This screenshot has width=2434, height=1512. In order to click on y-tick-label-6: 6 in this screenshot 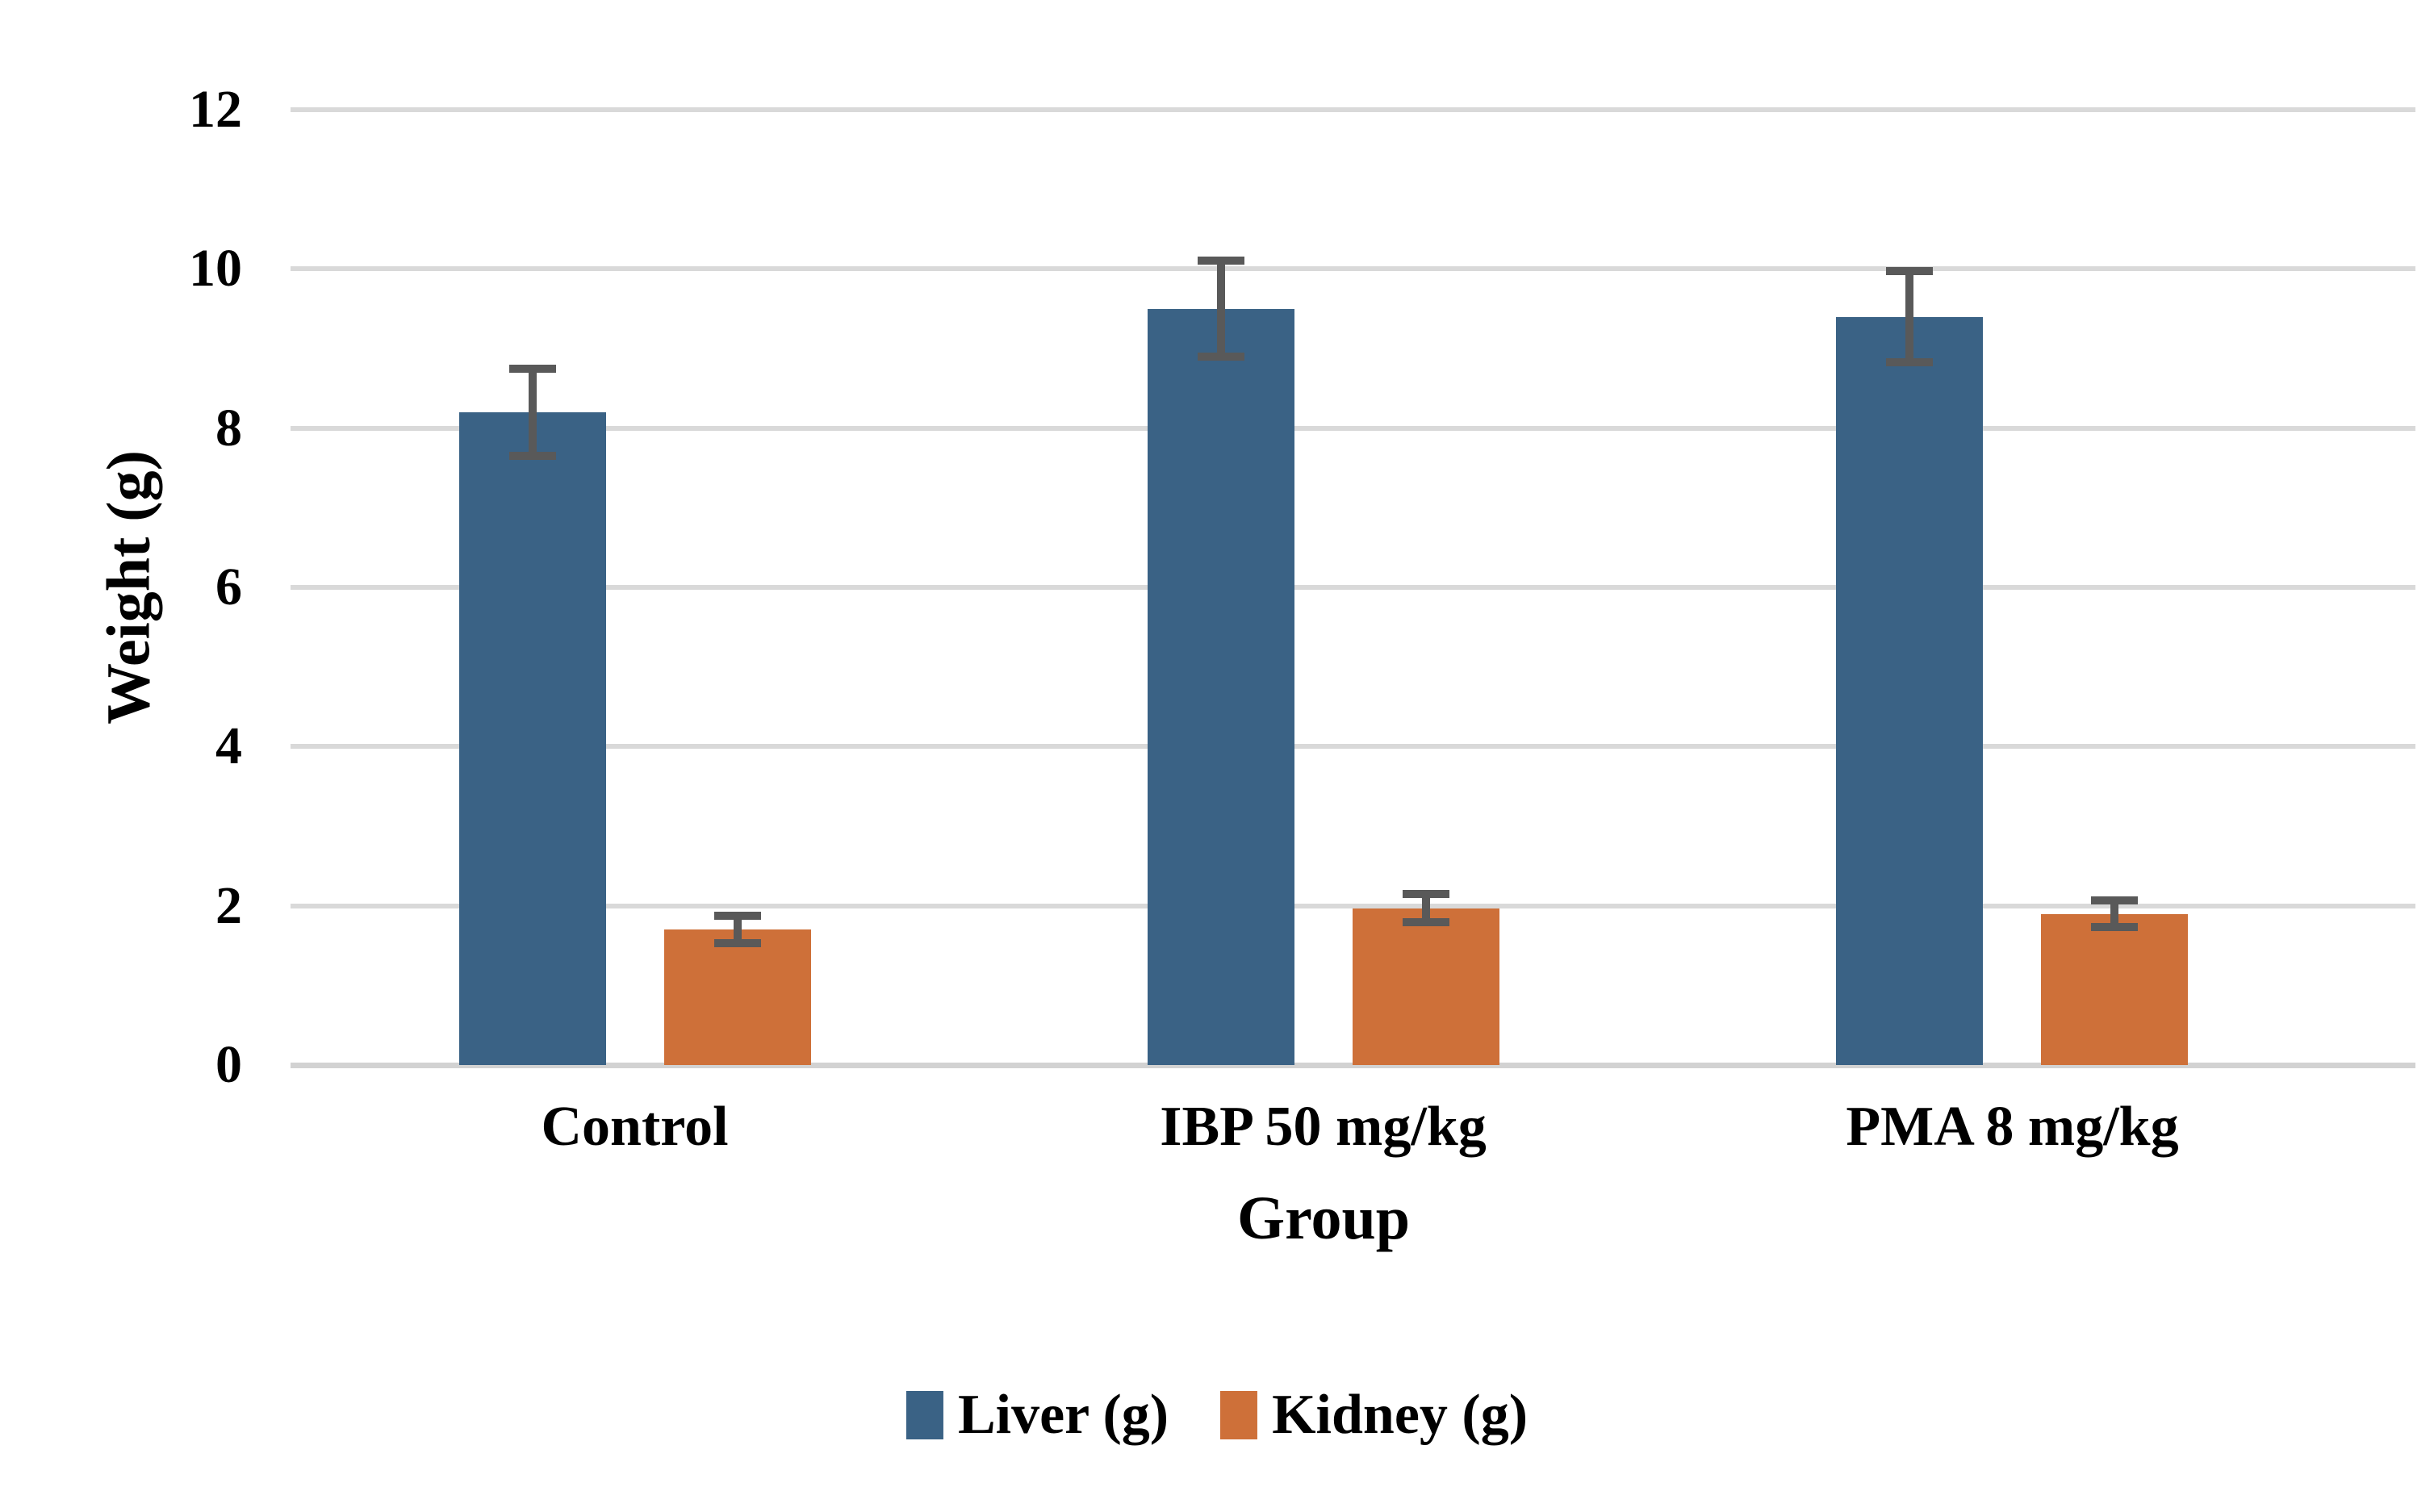, I will do `click(228, 587)`.